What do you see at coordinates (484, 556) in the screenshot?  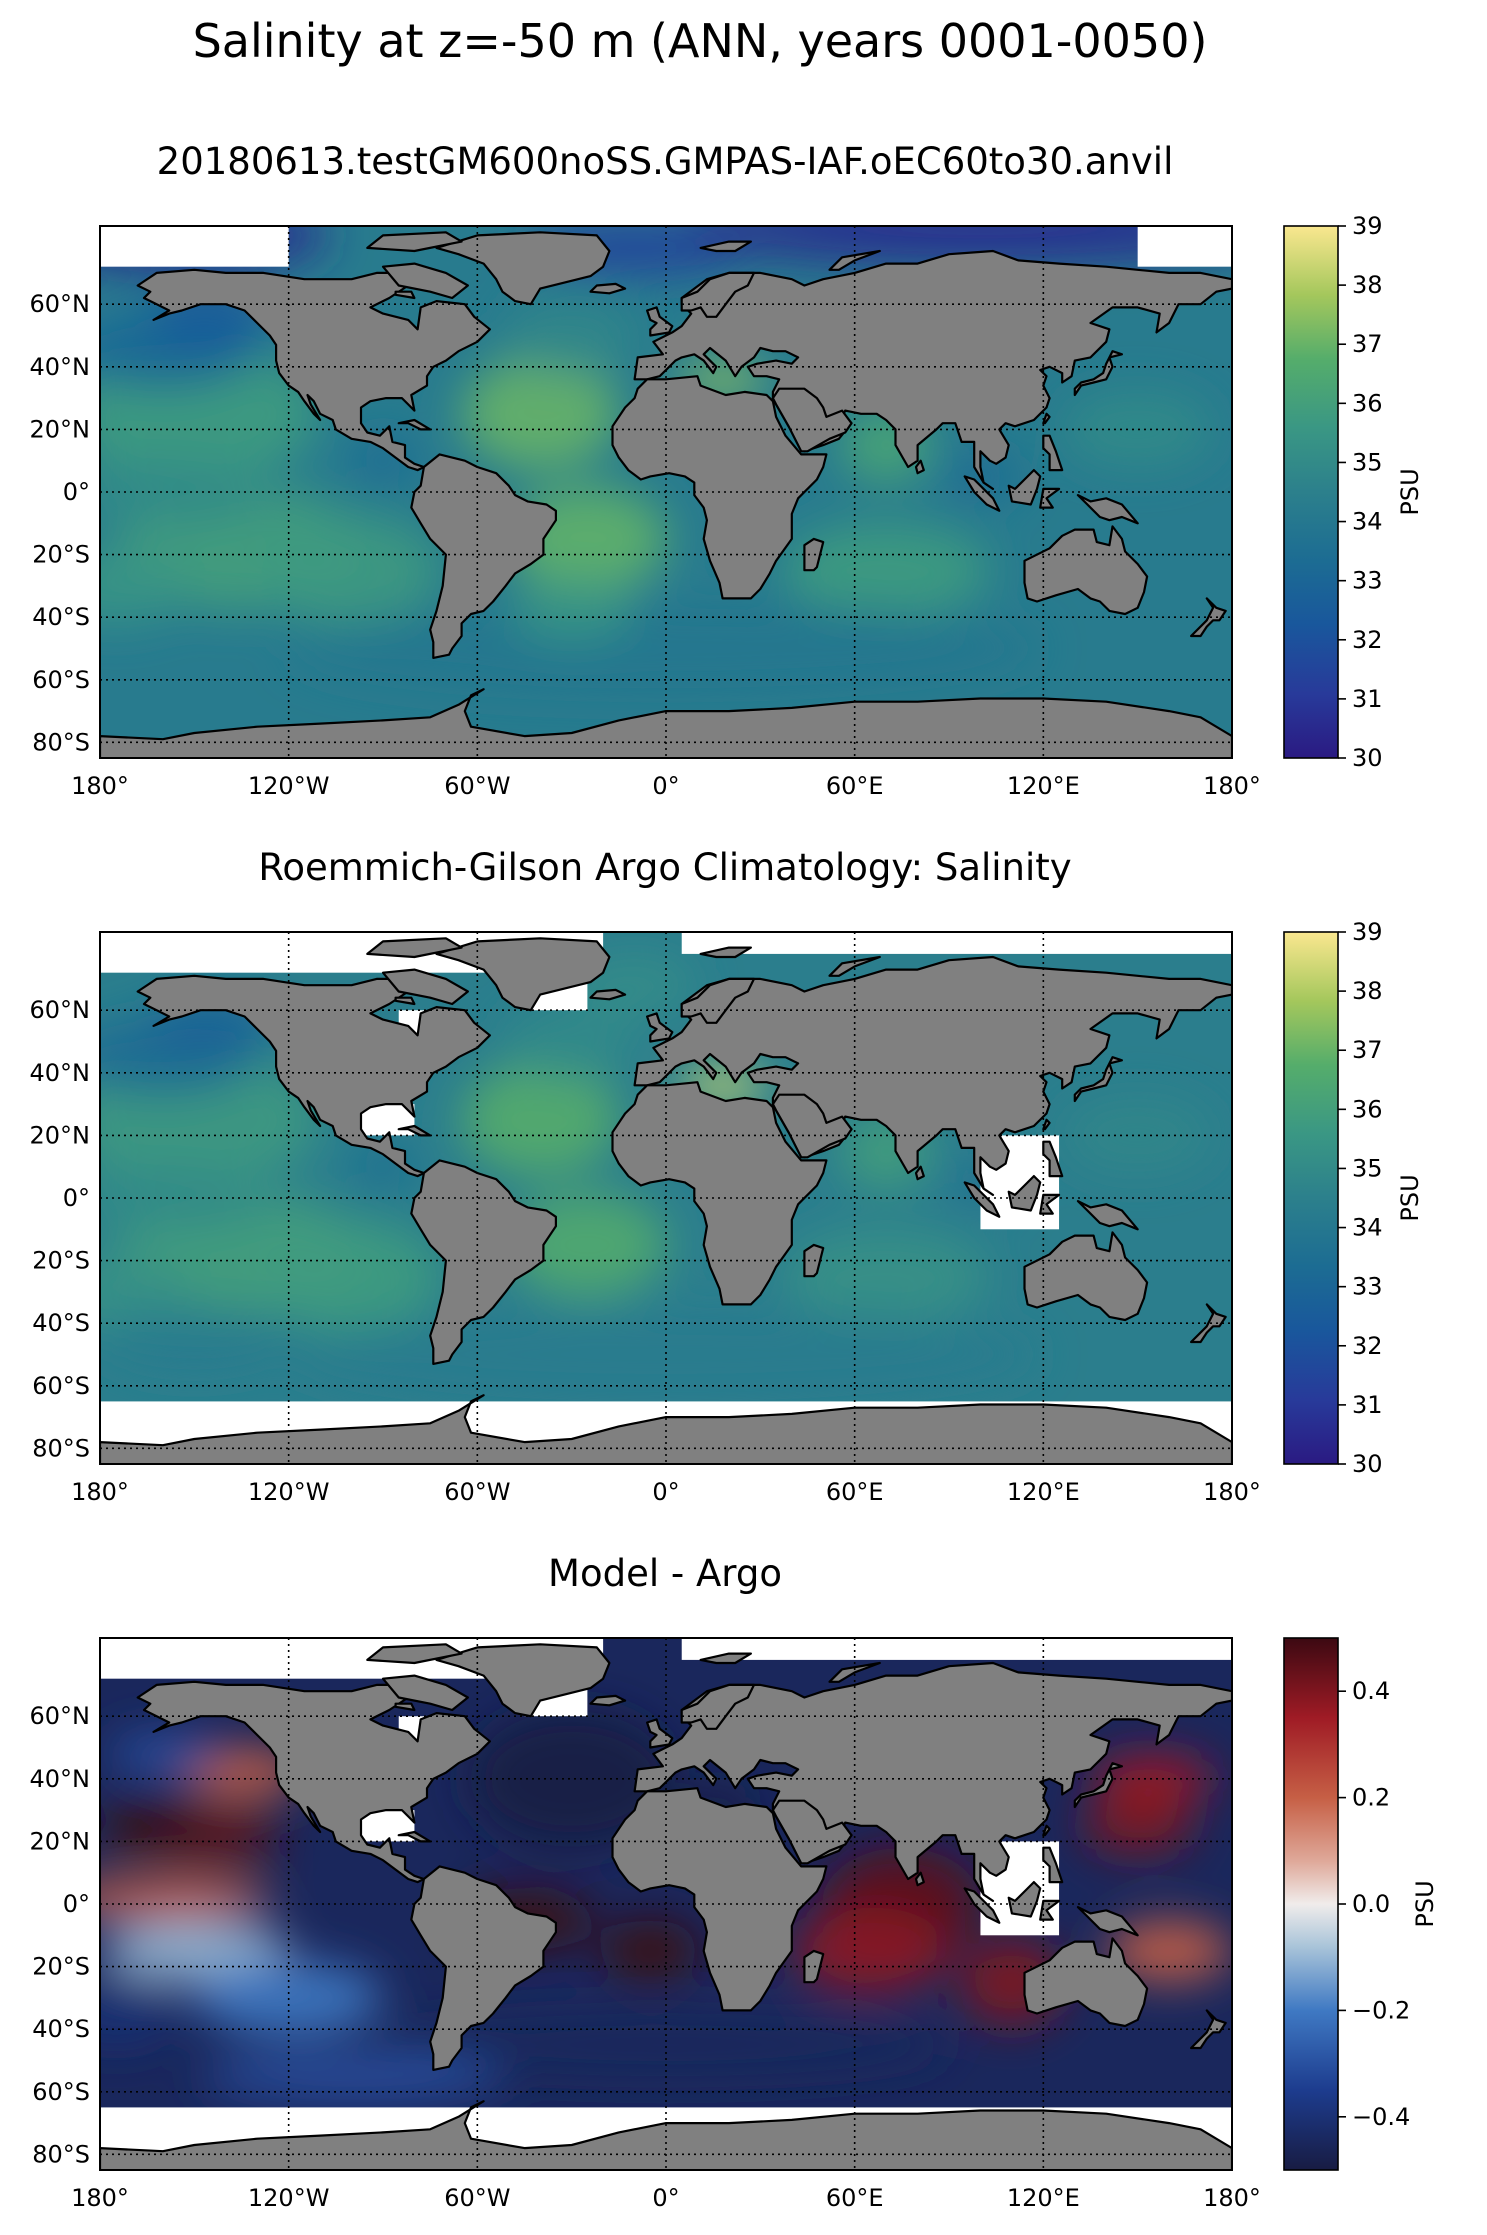 I see `land-south-america` at bounding box center [484, 556].